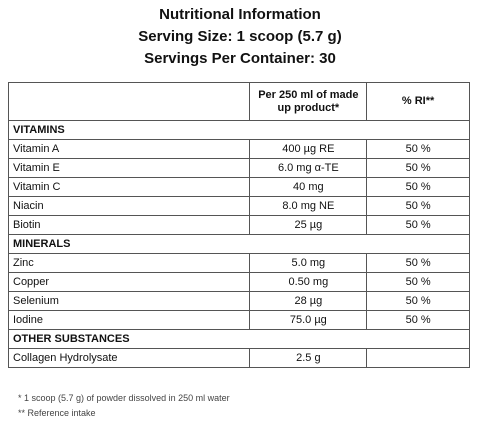 This screenshot has height=425, width=480. I want to click on data-row: Vitamin A 400 µg RE 50 %, so click(238, 149).